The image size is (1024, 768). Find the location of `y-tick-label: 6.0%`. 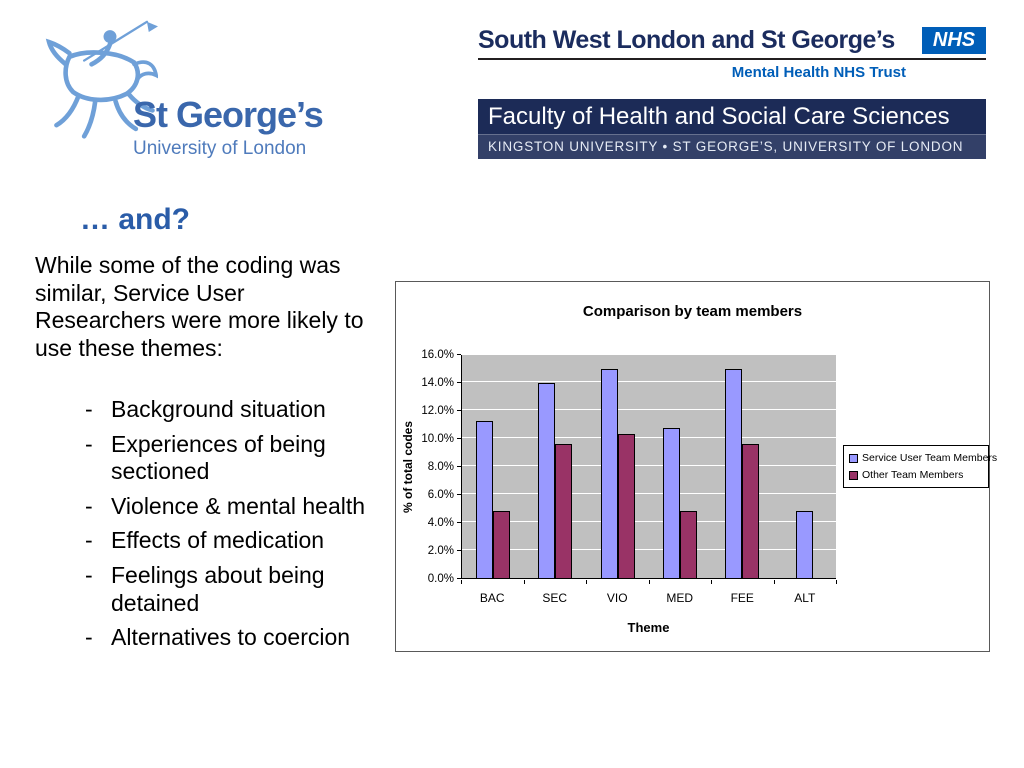

y-tick-label: 6.0% is located at coordinates (440, 495).